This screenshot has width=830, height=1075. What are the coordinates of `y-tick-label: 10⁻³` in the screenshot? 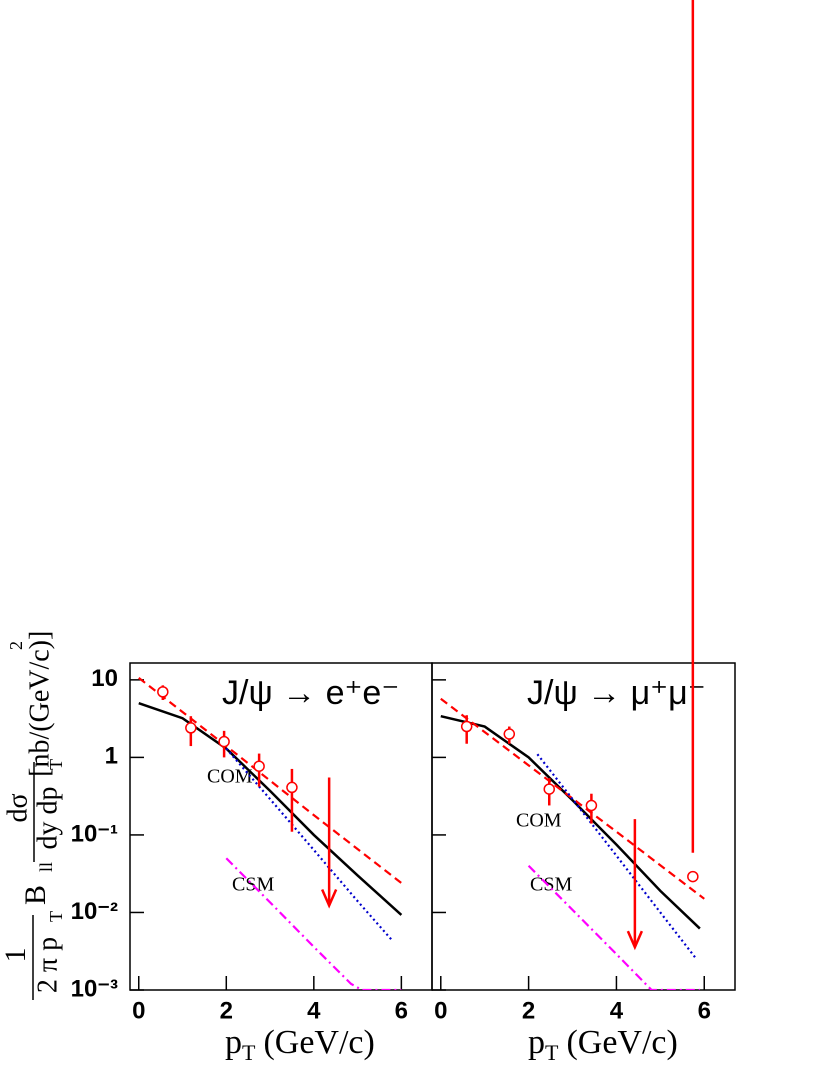 It's located at (94, 988).